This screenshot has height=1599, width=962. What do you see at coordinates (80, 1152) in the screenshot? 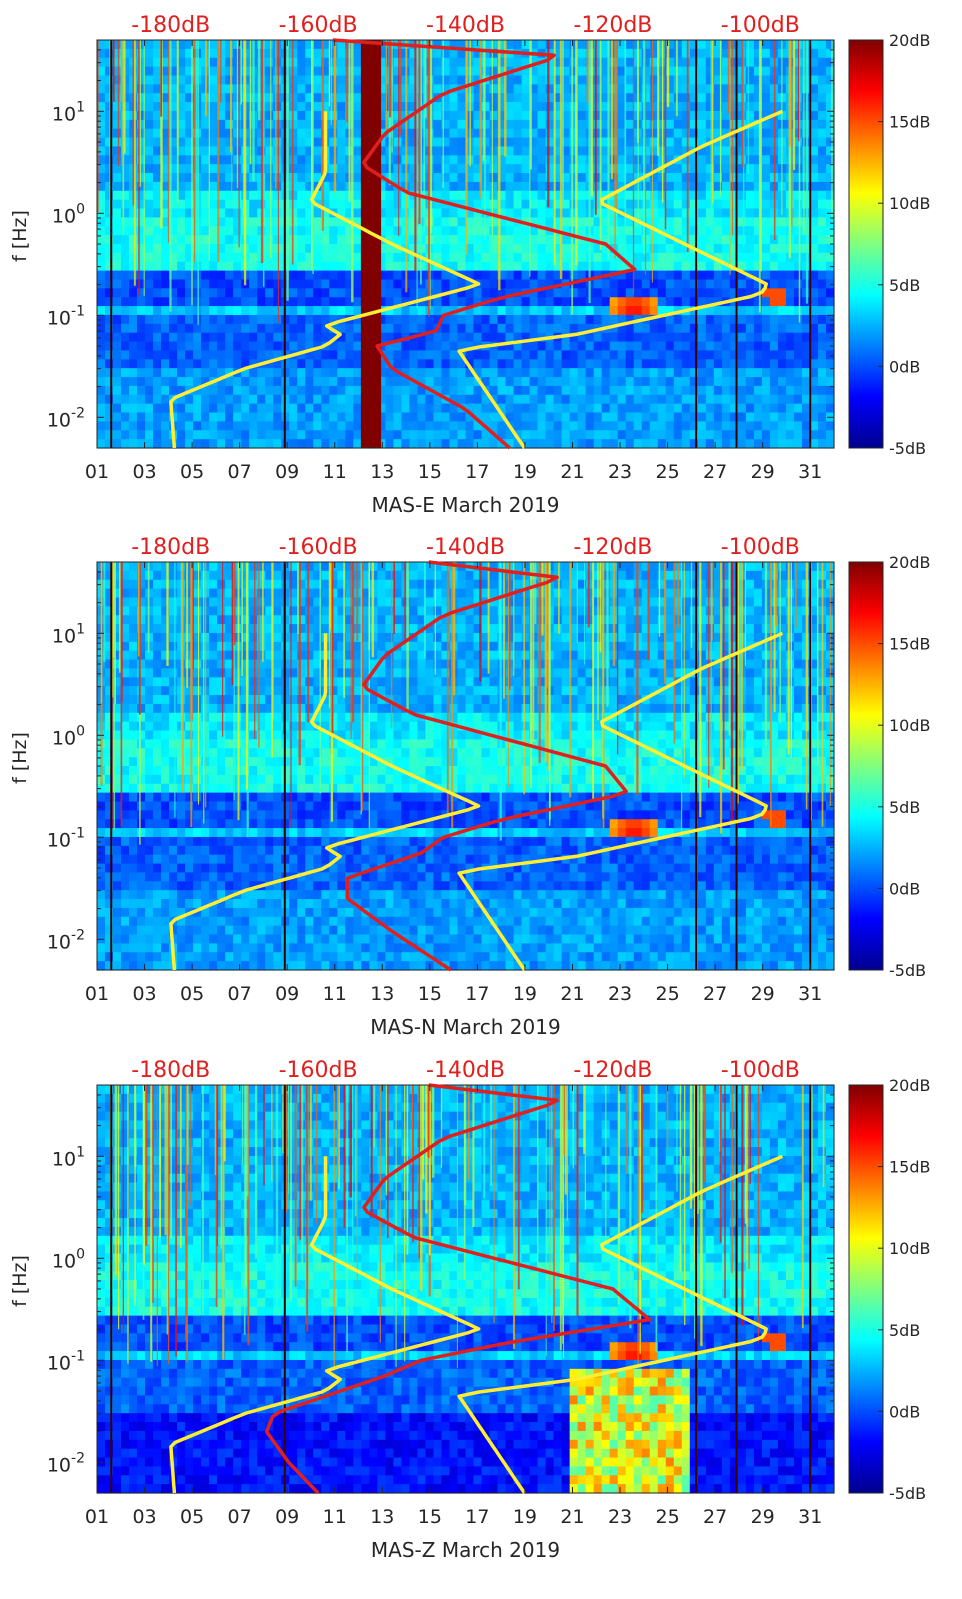
I see `y-tick-exponent: 1` at bounding box center [80, 1152].